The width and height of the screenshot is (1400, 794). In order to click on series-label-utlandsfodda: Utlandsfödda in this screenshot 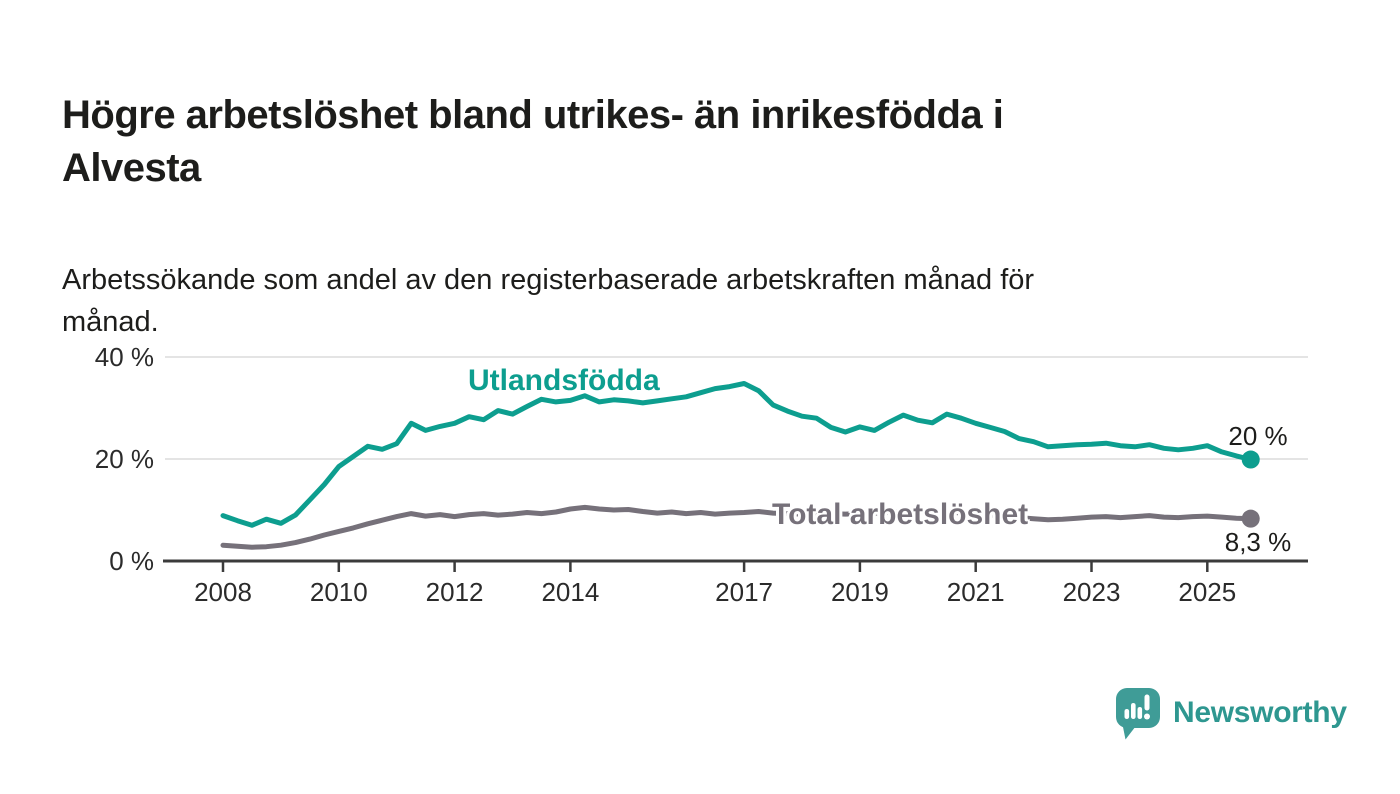, I will do `click(564, 380)`.